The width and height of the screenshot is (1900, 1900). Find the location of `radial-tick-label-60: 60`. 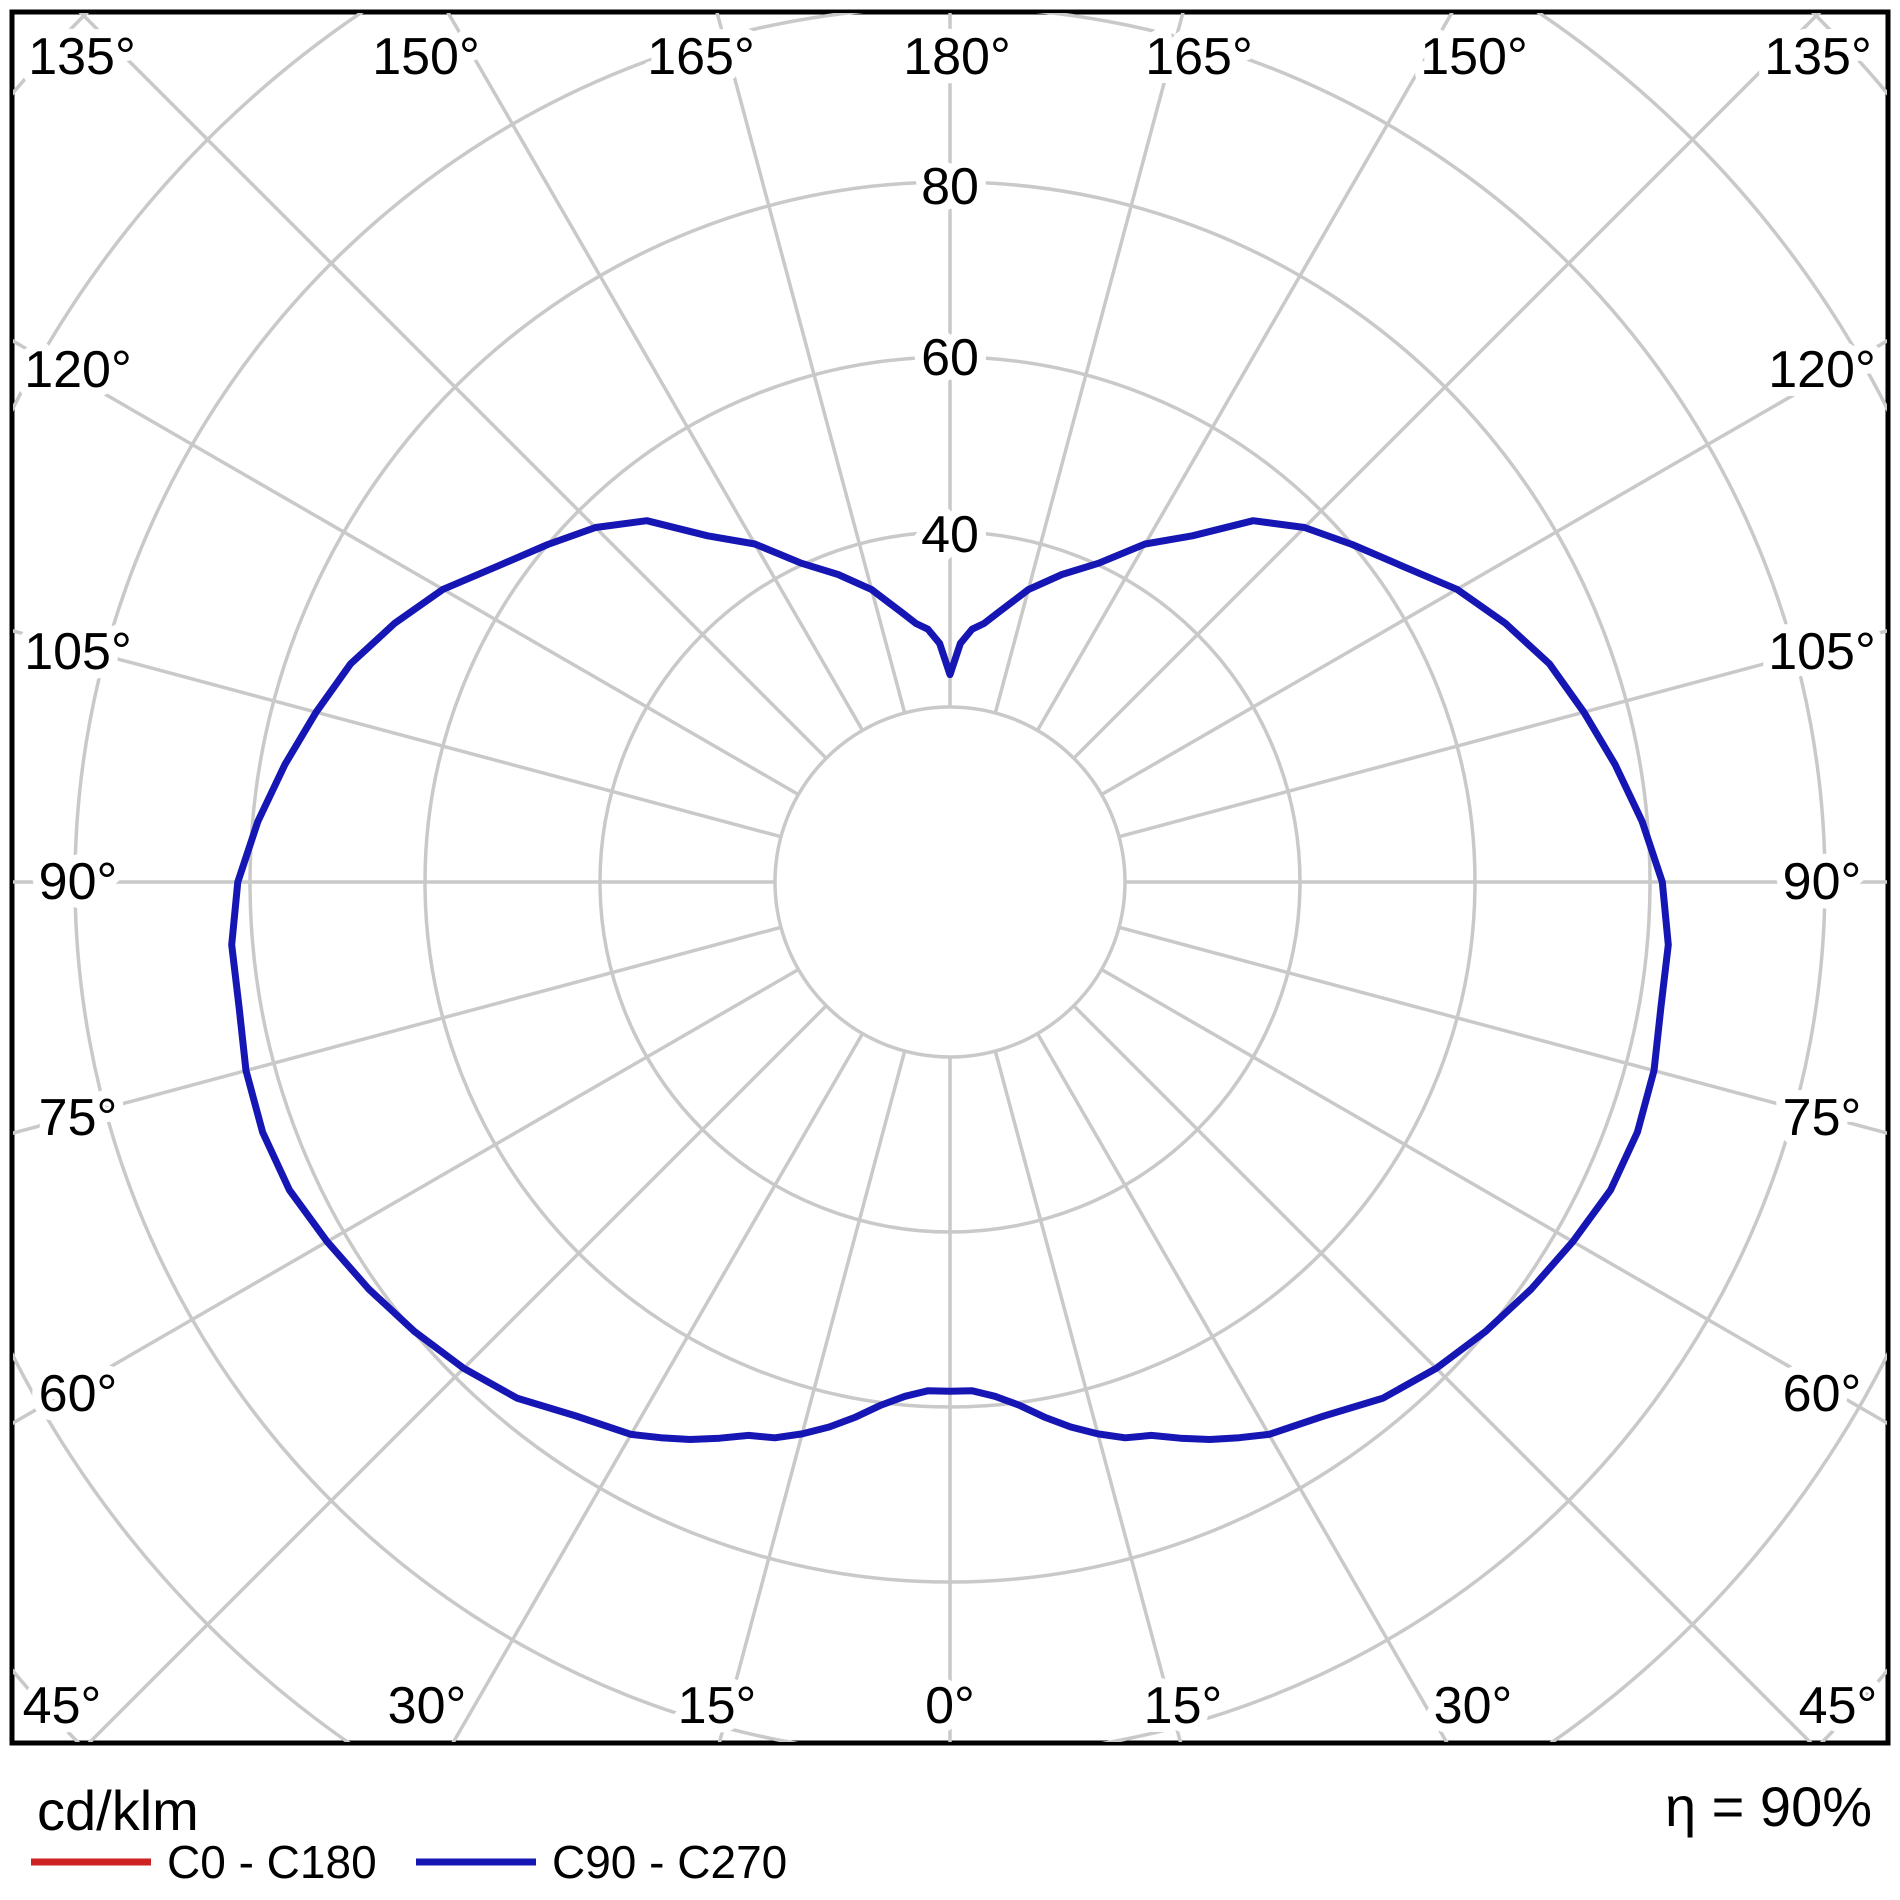

radial-tick-label-60: 60 is located at coordinates (950, 358).